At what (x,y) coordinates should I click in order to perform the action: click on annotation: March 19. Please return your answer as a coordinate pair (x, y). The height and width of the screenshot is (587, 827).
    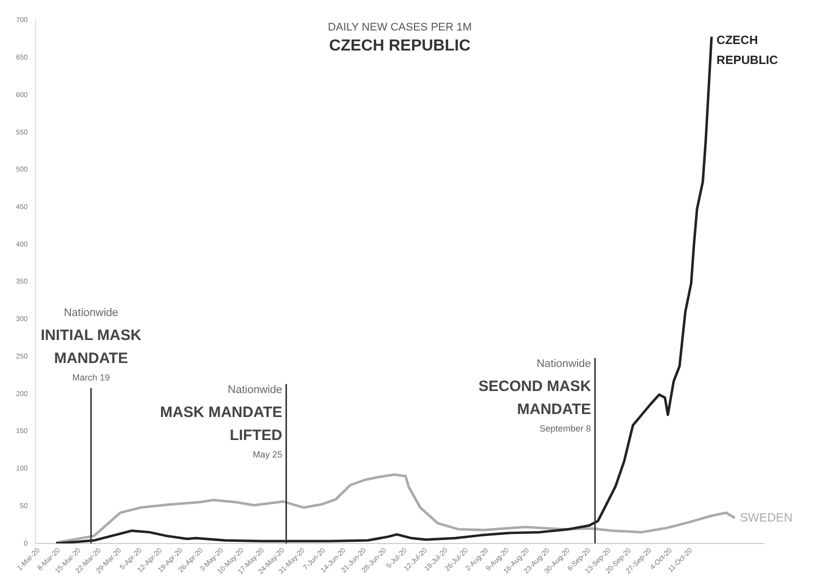
    Looking at the image, I should click on (91, 377).